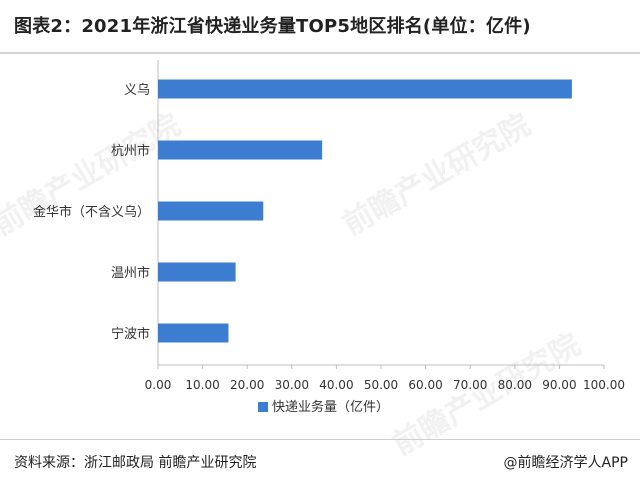  What do you see at coordinates (135, 463) in the screenshot?
I see `source-note: 资料来源：浙江邮政局 前瞻产业研究院` at bounding box center [135, 463].